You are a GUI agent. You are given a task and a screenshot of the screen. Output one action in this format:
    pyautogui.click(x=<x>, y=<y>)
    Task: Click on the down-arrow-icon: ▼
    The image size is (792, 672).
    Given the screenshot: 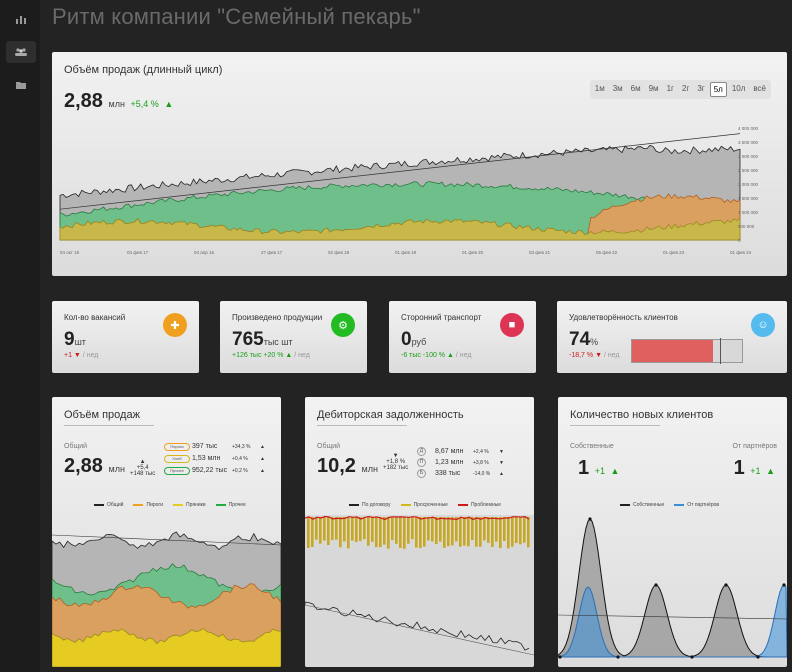 What is the action you would take?
    pyautogui.click(x=598, y=355)
    